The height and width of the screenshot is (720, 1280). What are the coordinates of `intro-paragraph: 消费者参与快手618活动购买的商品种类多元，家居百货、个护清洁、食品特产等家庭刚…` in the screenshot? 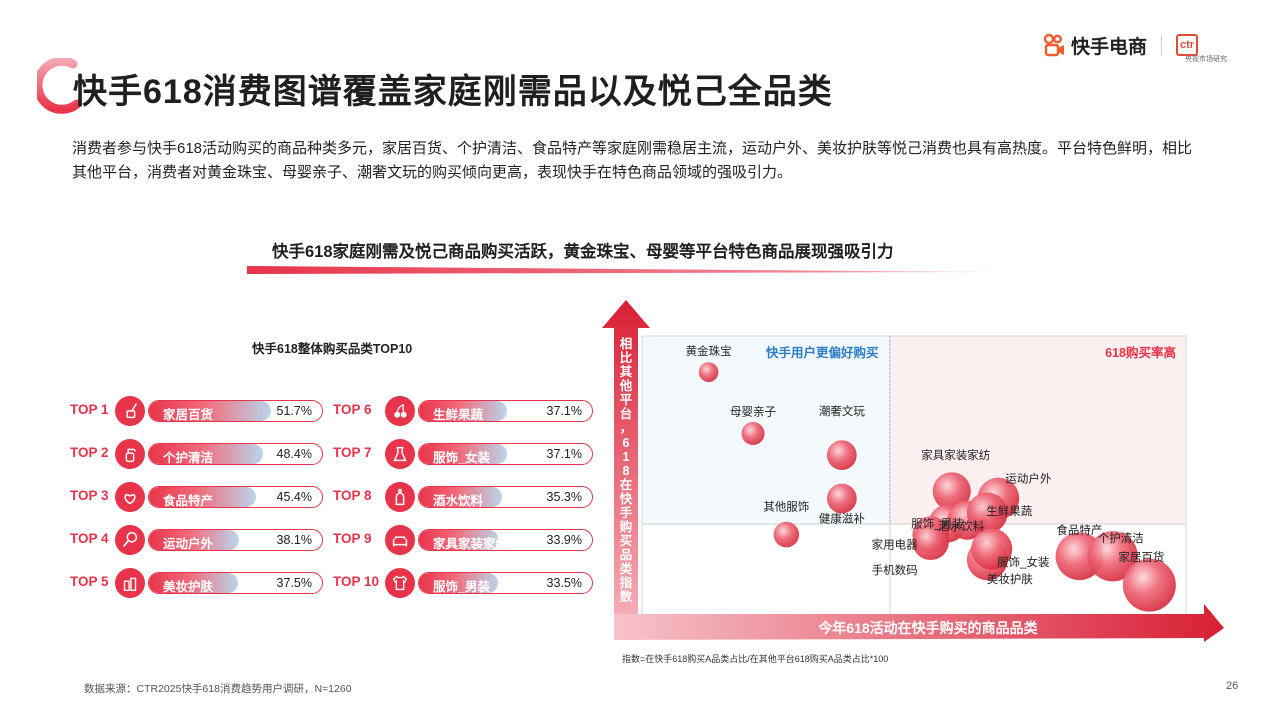 It's located at (632, 160).